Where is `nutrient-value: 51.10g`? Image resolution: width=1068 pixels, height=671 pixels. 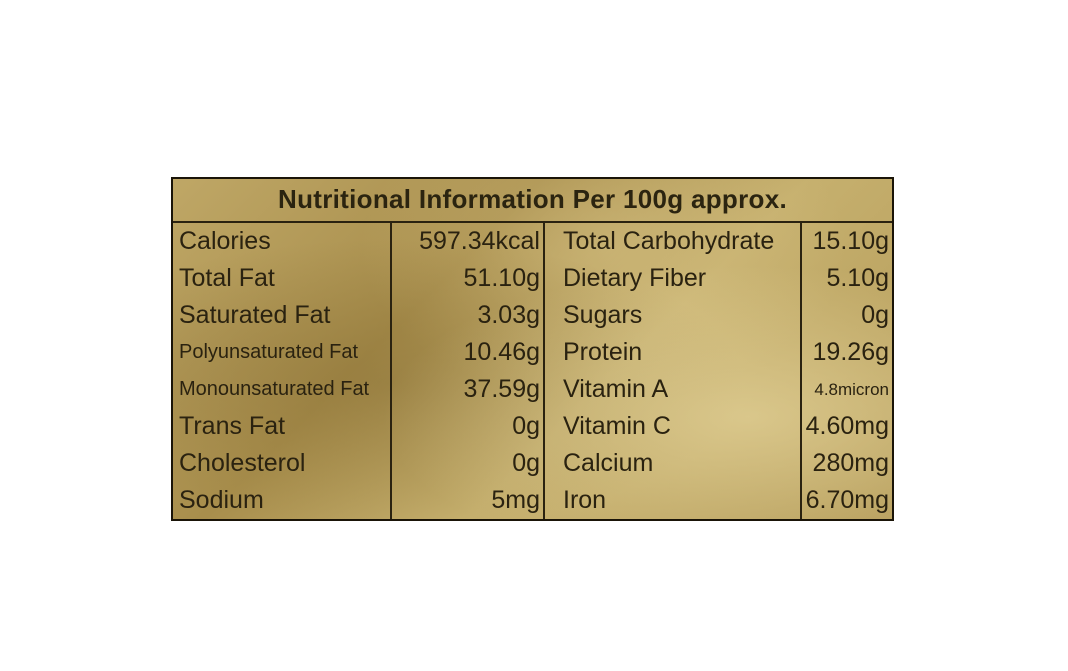 nutrient-value: 51.10g is located at coordinates (501, 278).